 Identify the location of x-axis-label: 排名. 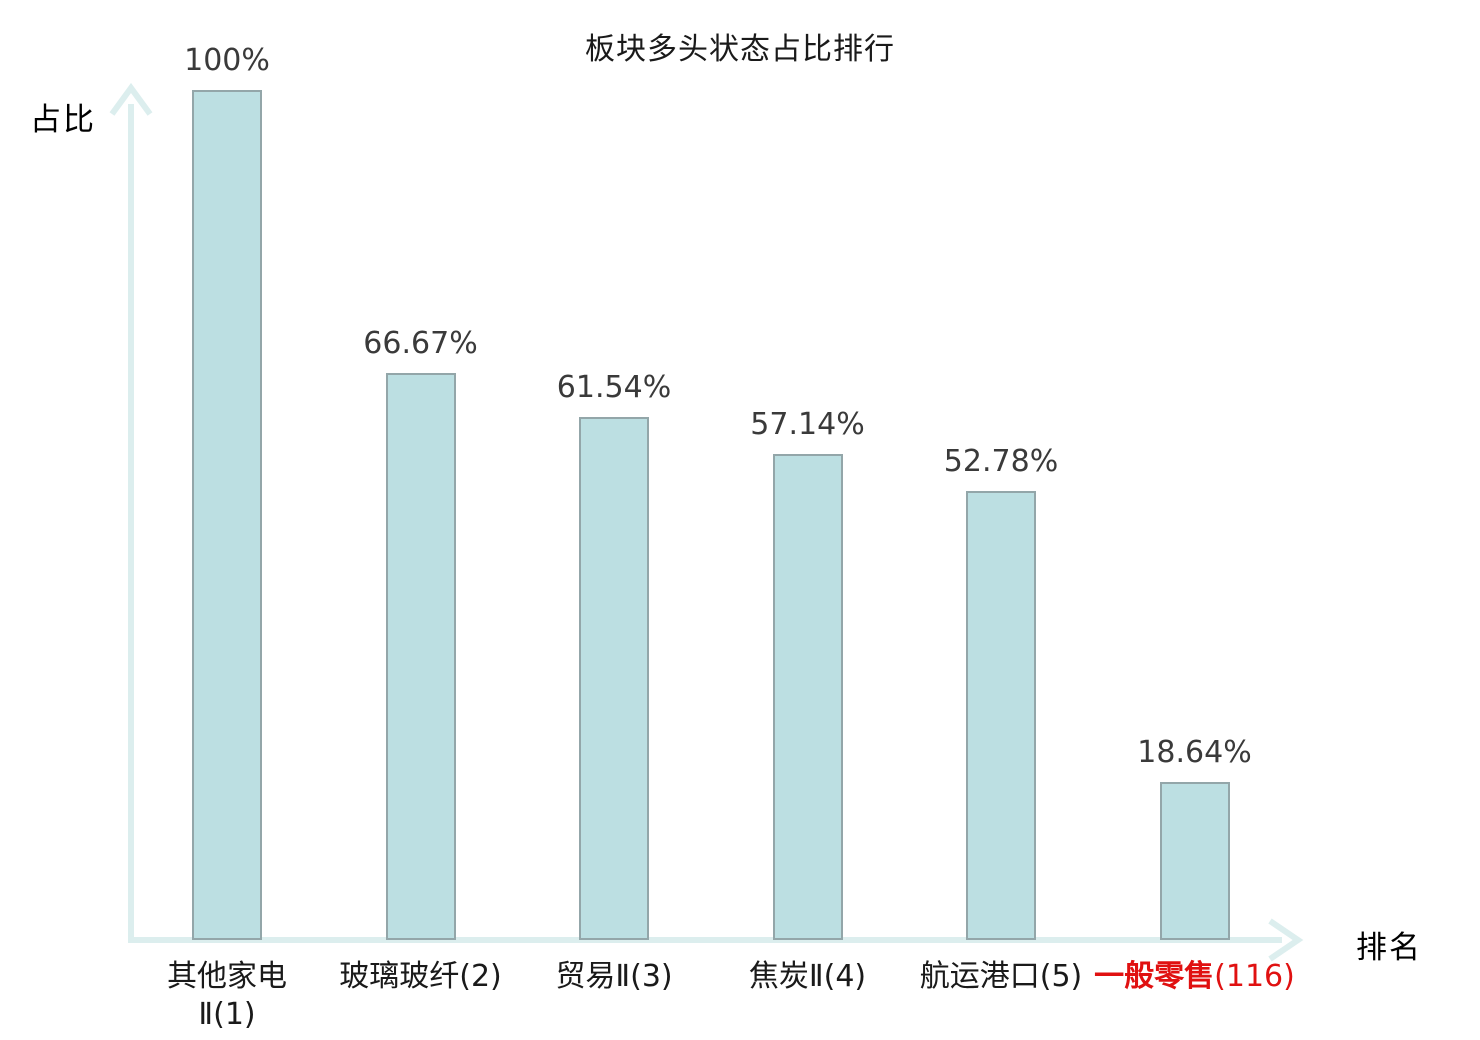
(1389, 948).